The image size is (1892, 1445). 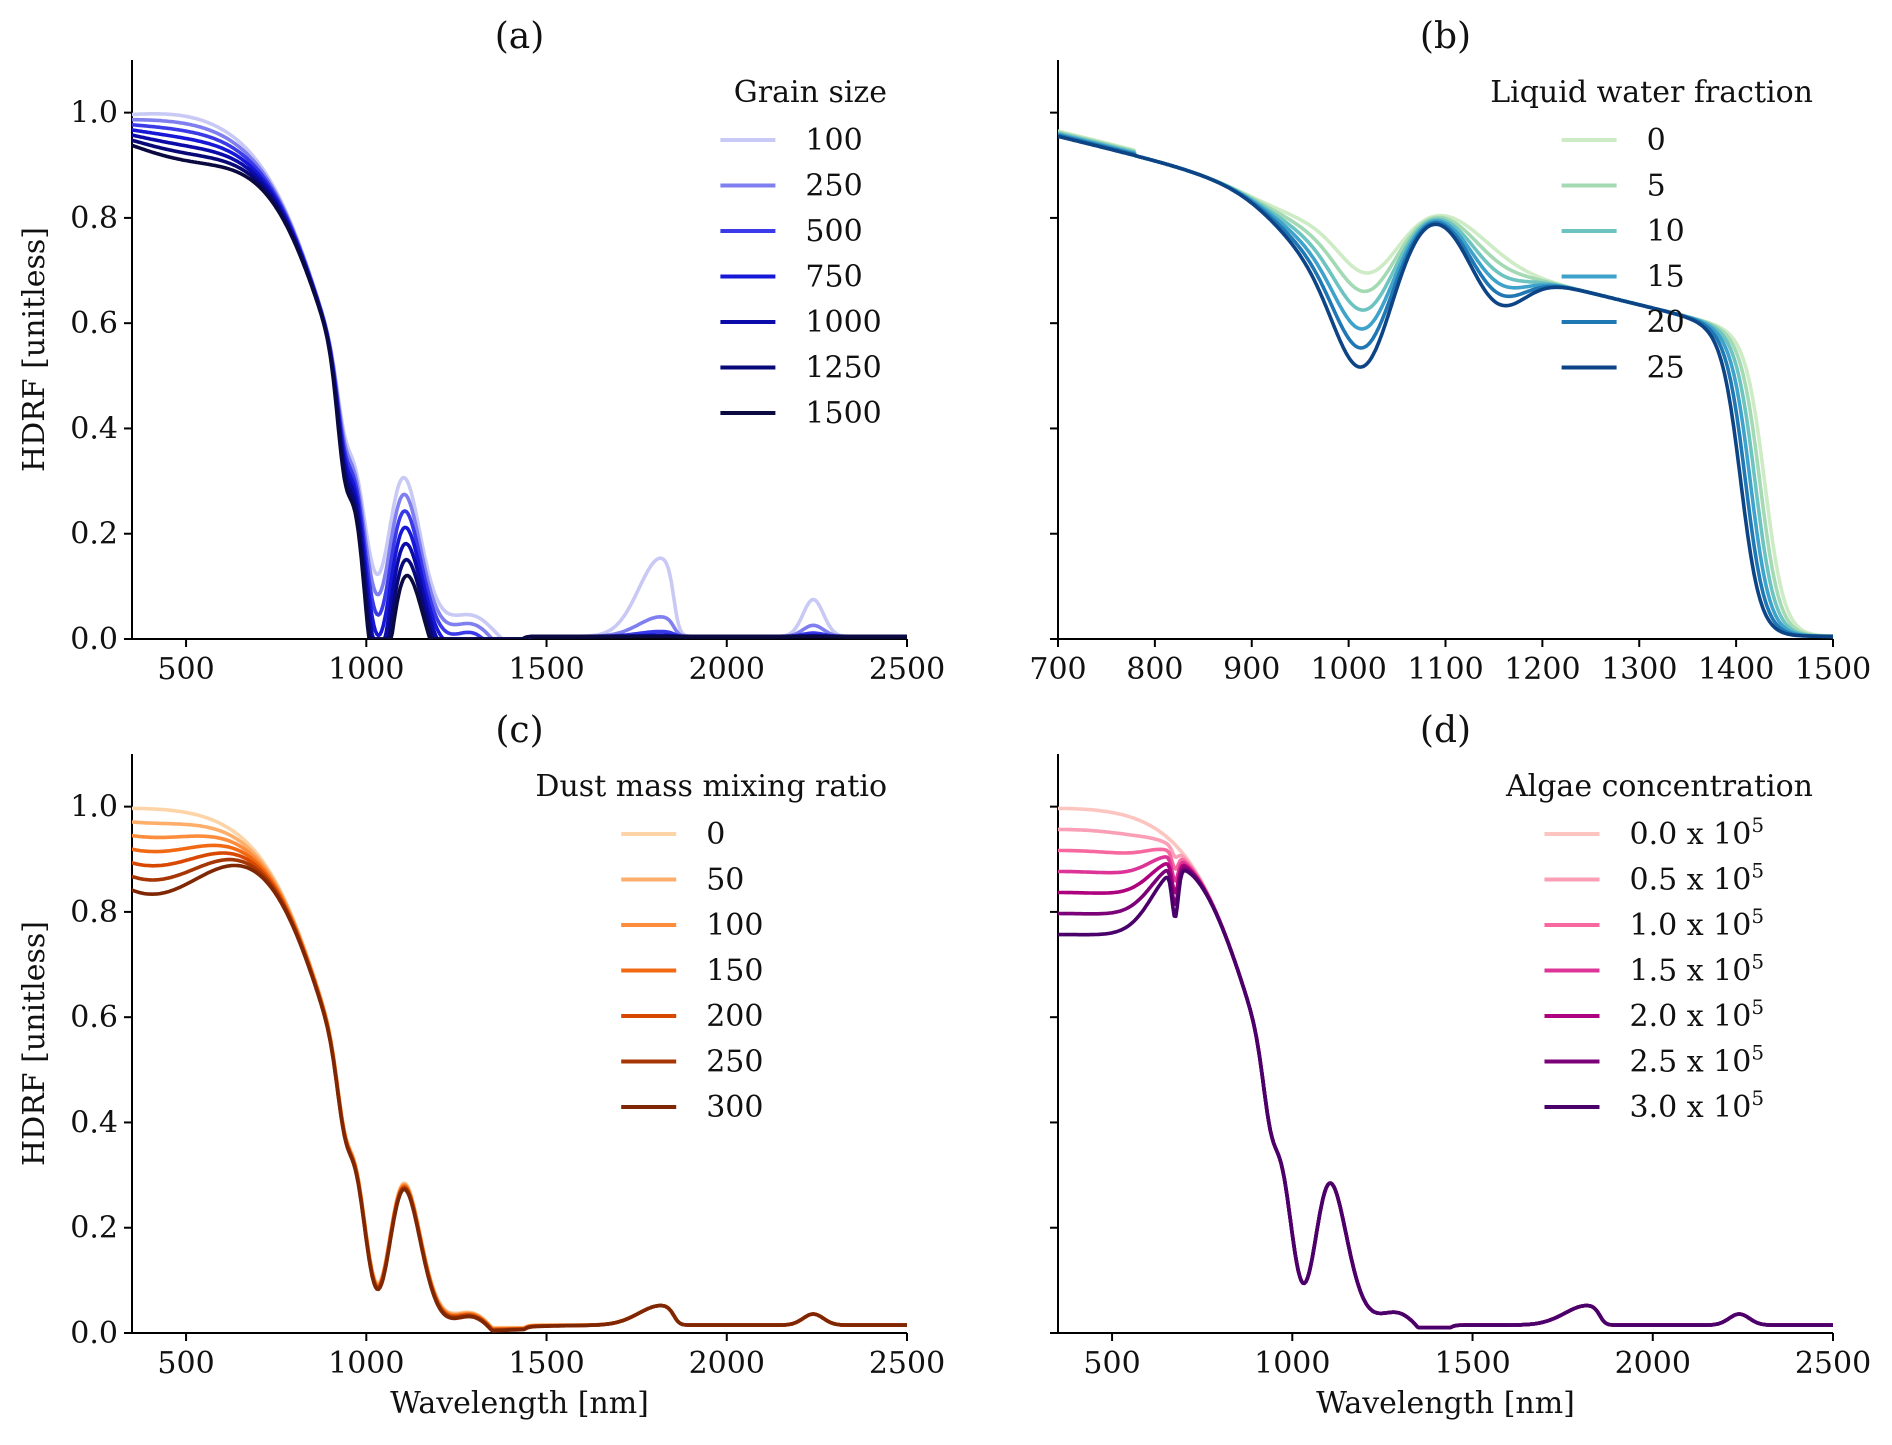 I want to click on legend-label: 1.5 x 10⁵, so click(x=1696, y=969).